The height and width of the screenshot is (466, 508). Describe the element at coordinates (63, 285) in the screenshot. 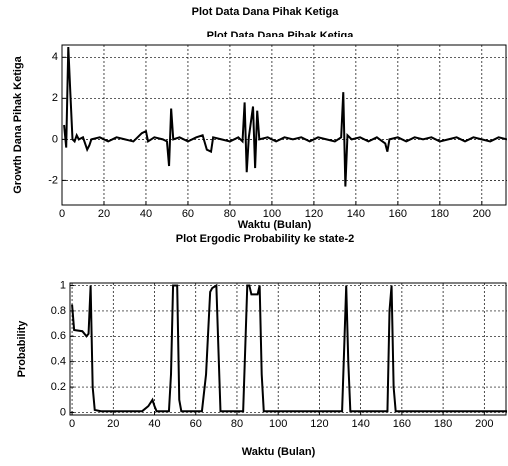

I see `y-tick-label: 1` at that location.